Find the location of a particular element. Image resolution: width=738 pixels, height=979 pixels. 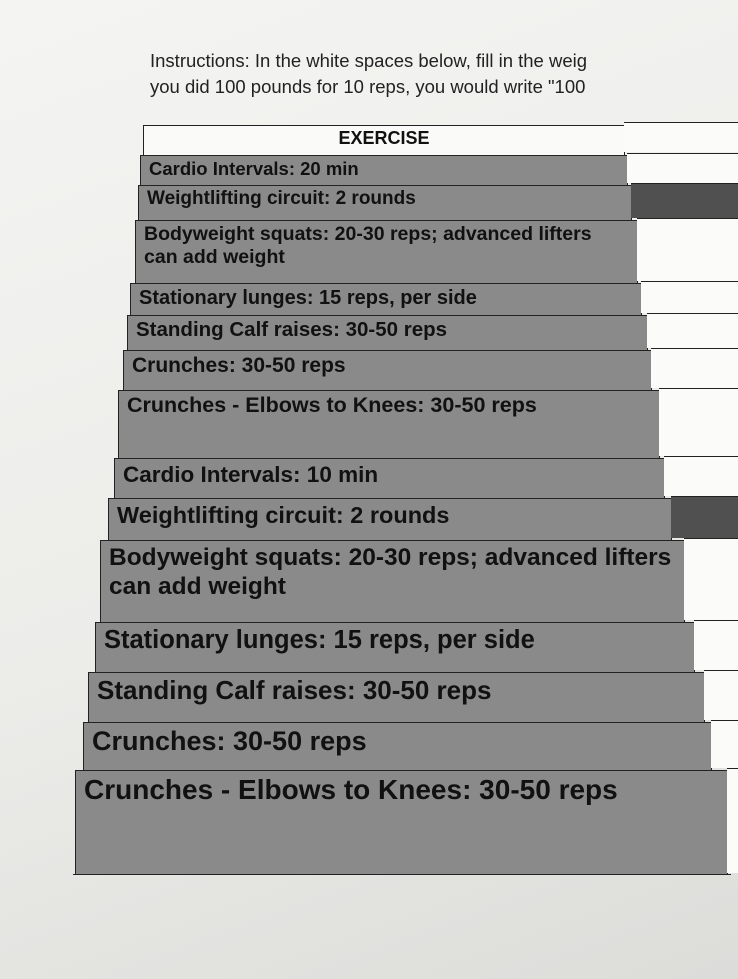

exercise-row: Cardio Intervals: 10 min is located at coordinates (389, 478).